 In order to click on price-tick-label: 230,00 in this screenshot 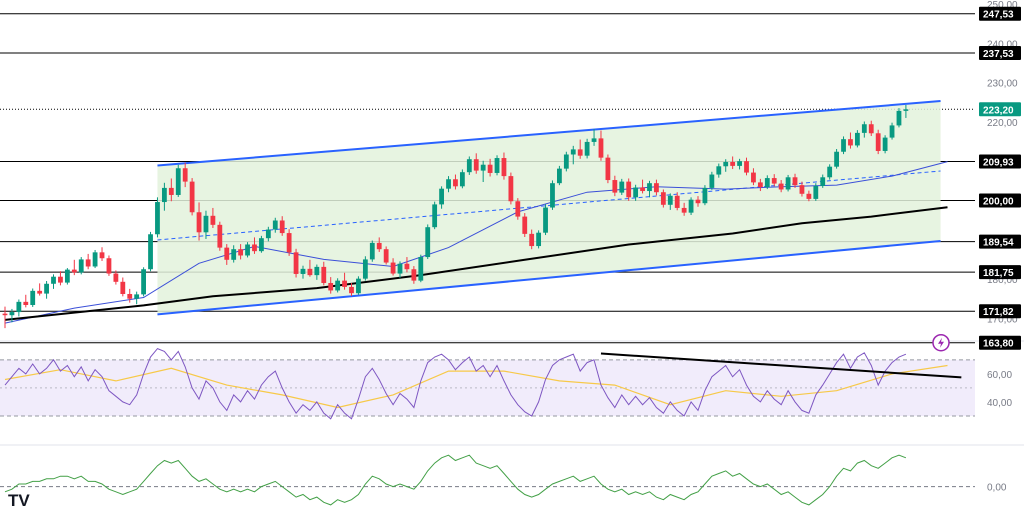, I will do `click(1002, 84)`.